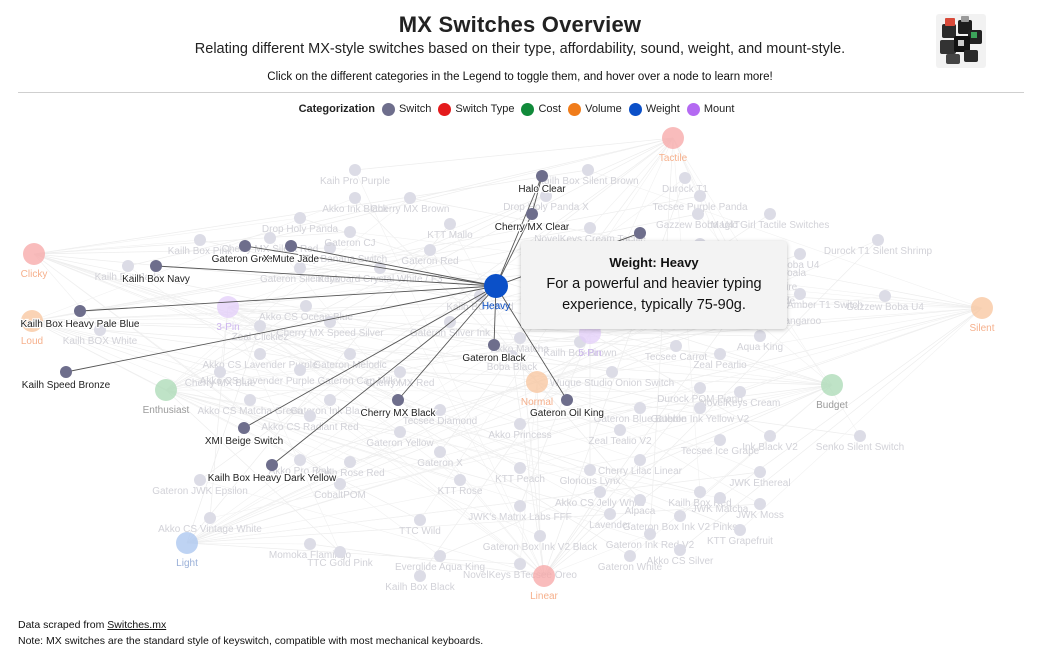  I want to click on faded-switch-label: JWK Moss, so click(760, 515).